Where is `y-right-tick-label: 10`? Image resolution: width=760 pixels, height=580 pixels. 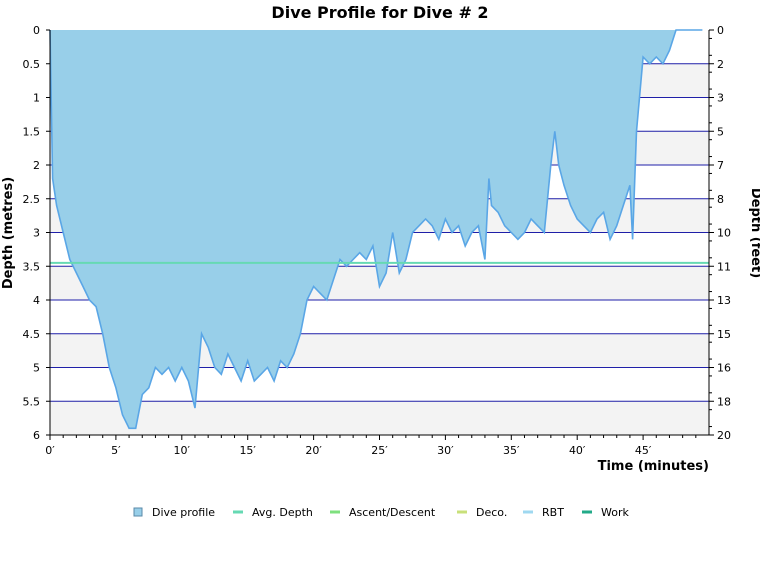 y-right-tick-label: 10 is located at coordinates (724, 233).